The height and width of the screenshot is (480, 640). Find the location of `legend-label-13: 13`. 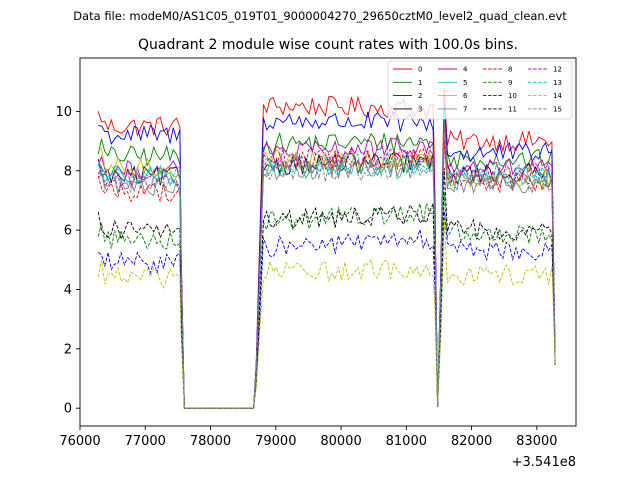

legend-label-13: 13 is located at coordinates (557, 83).